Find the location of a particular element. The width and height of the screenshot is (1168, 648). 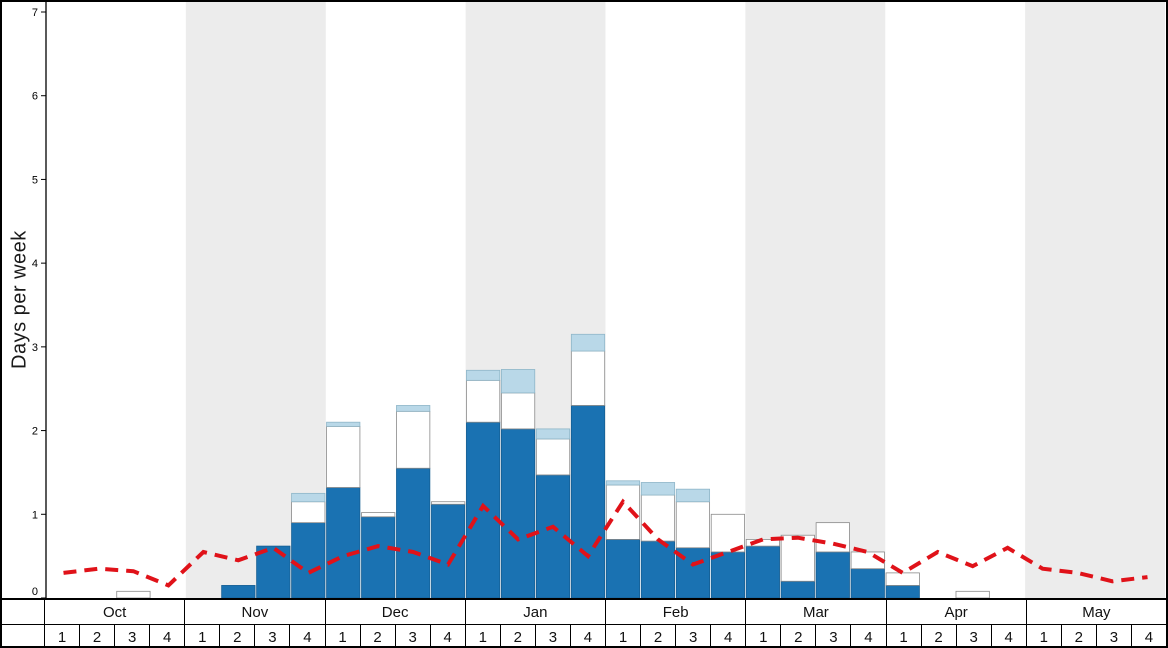

y-axis-title: Days per week is located at coordinates (19, 300).